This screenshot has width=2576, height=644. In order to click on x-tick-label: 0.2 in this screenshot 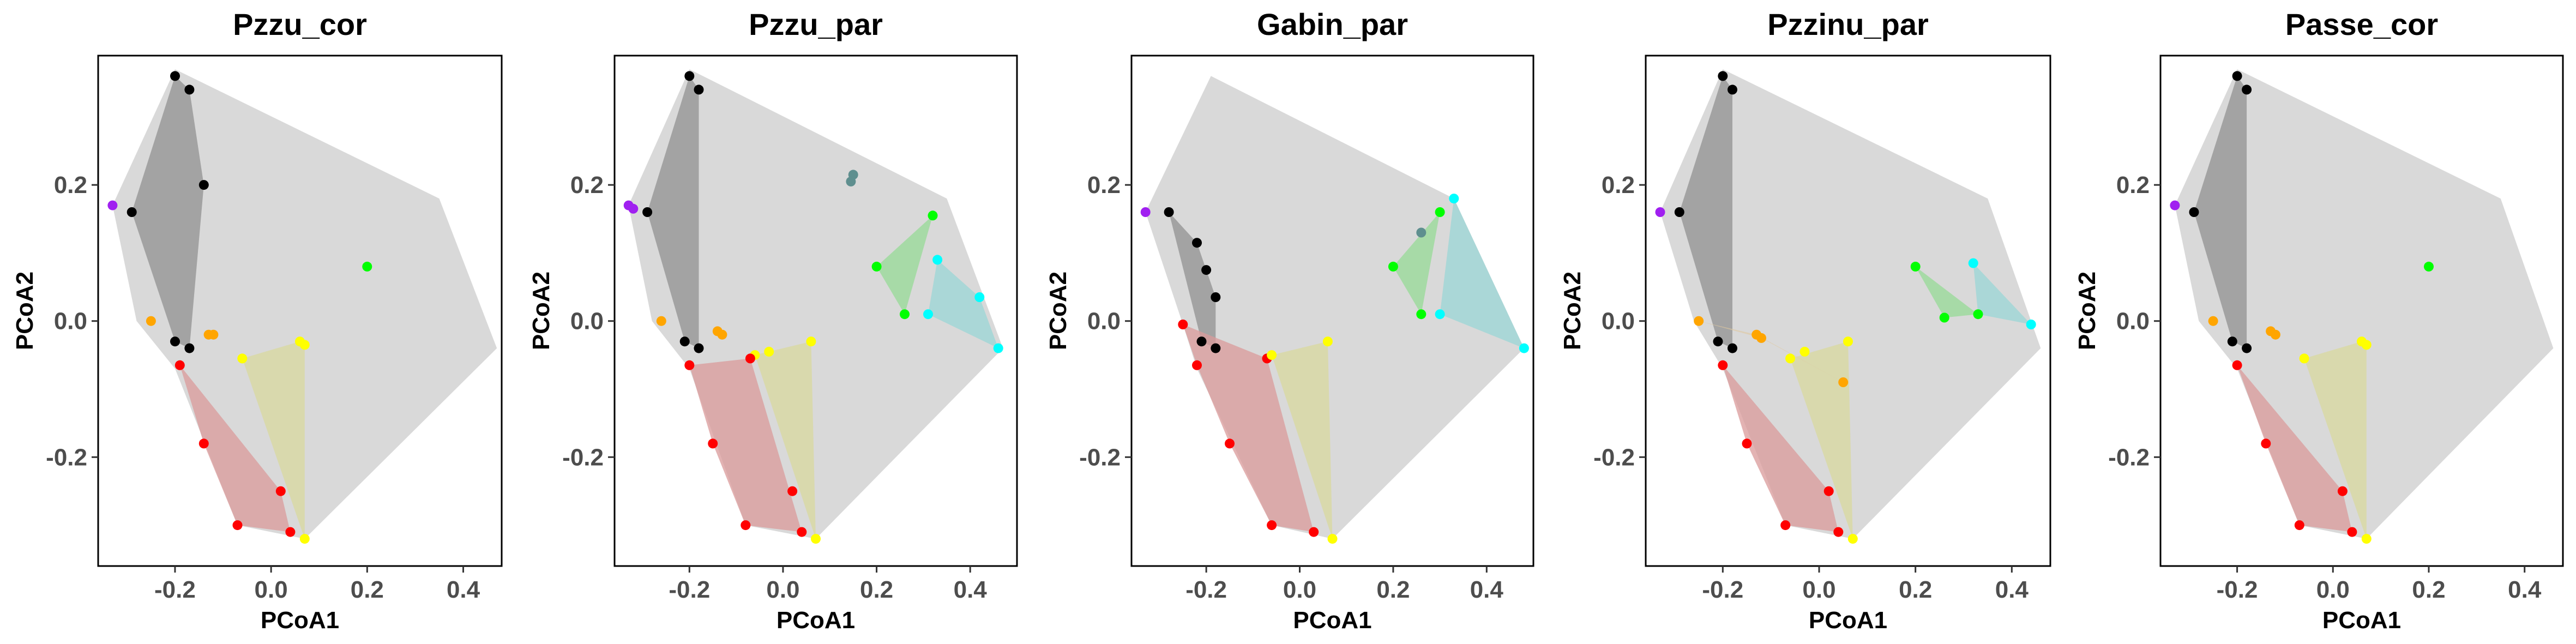, I will do `click(1915, 589)`.